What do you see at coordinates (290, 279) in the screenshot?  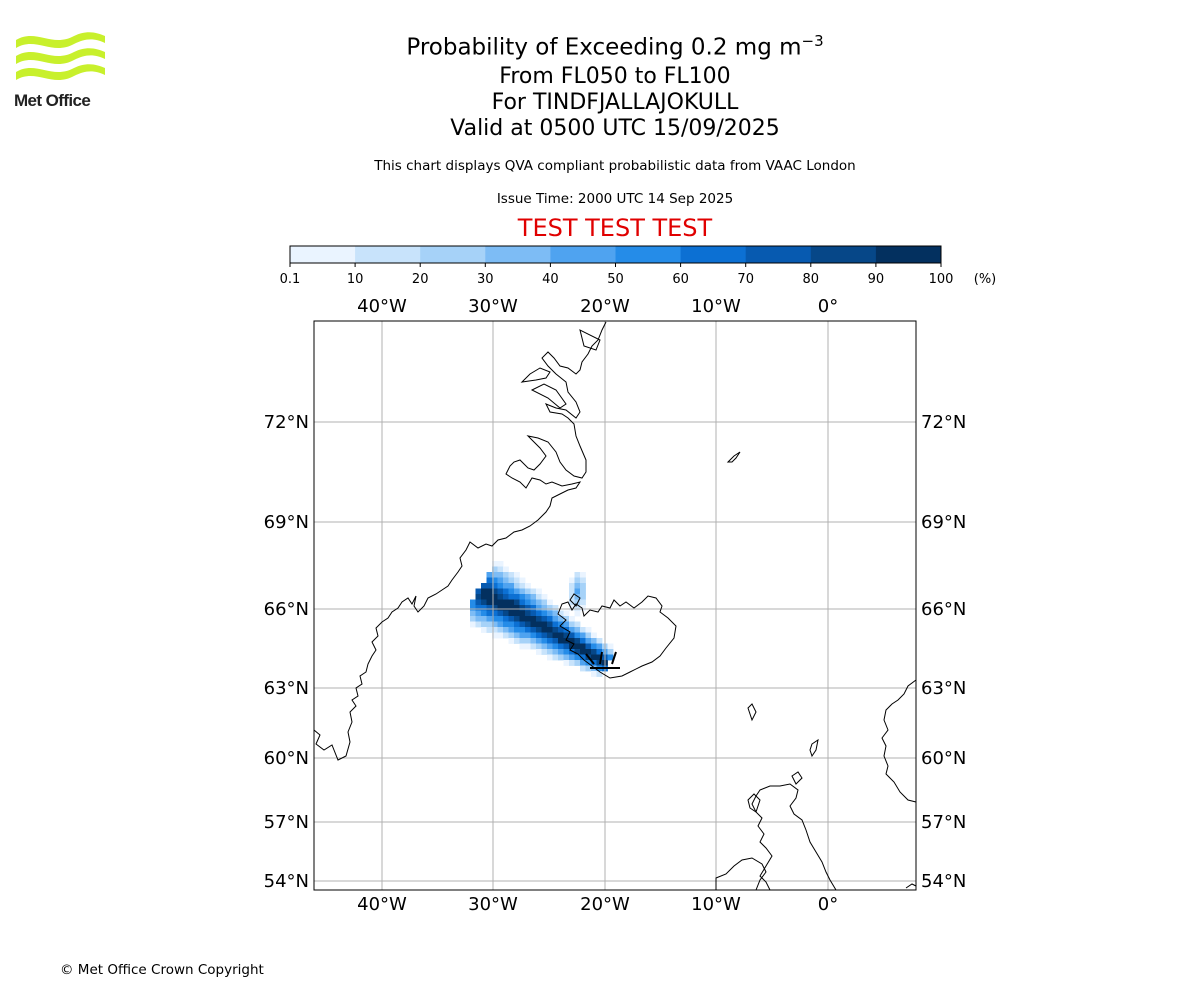 I see `colorbar-tick-label: 0.1` at bounding box center [290, 279].